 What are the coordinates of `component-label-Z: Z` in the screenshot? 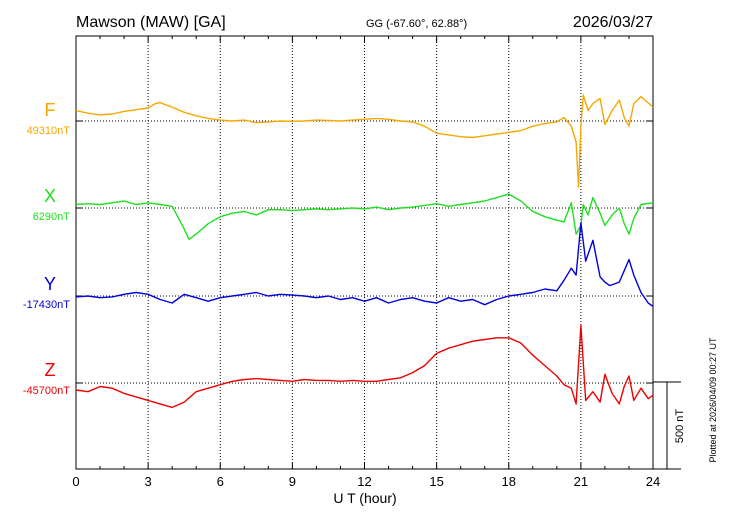 It's located at (50, 370).